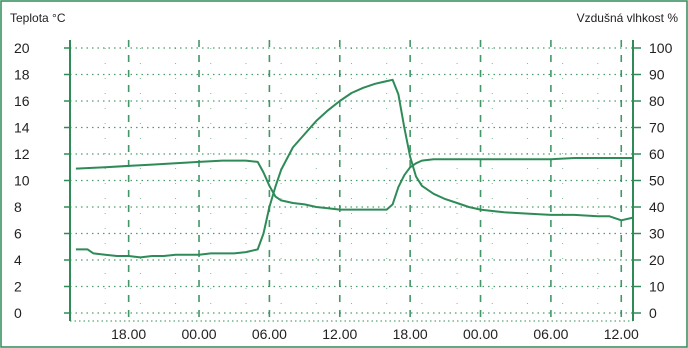  What do you see at coordinates (657, 154) in the screenshot?
I see `right-tick-label: 60` at bounding box center [657, 154].